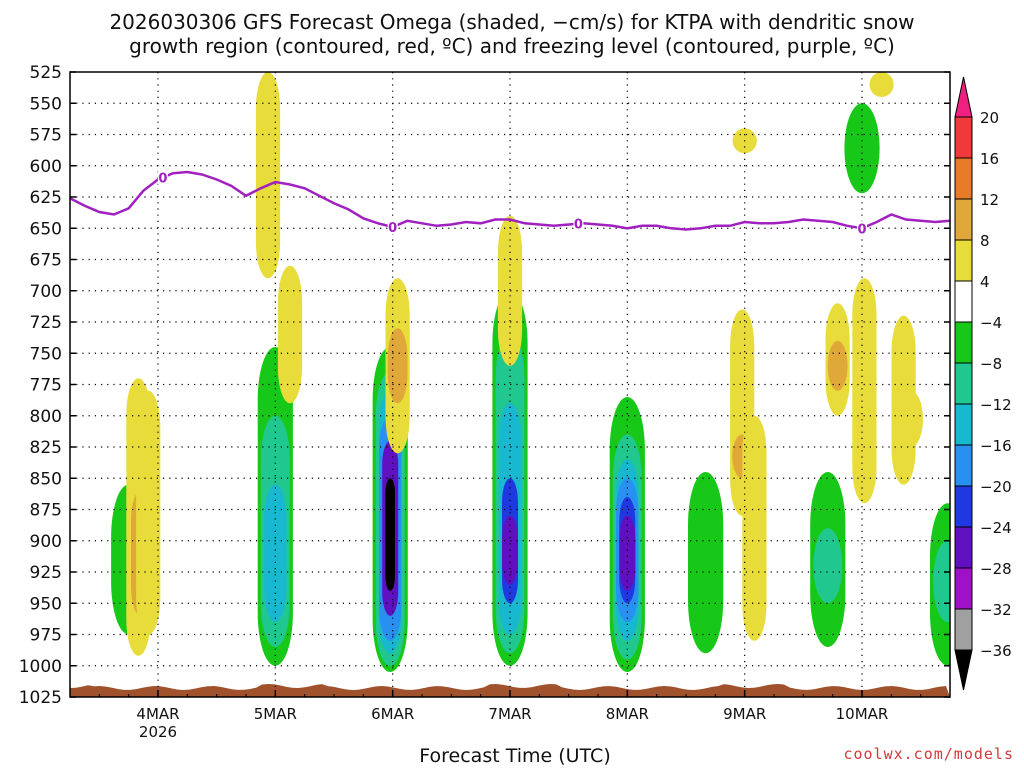 Image resolution: width=1024 pixels, height=768 pixels. What do you see at coordinates (46, 104) in the screenshot?
I see `y-tick-label: 550` at bounding box center [46, 104].